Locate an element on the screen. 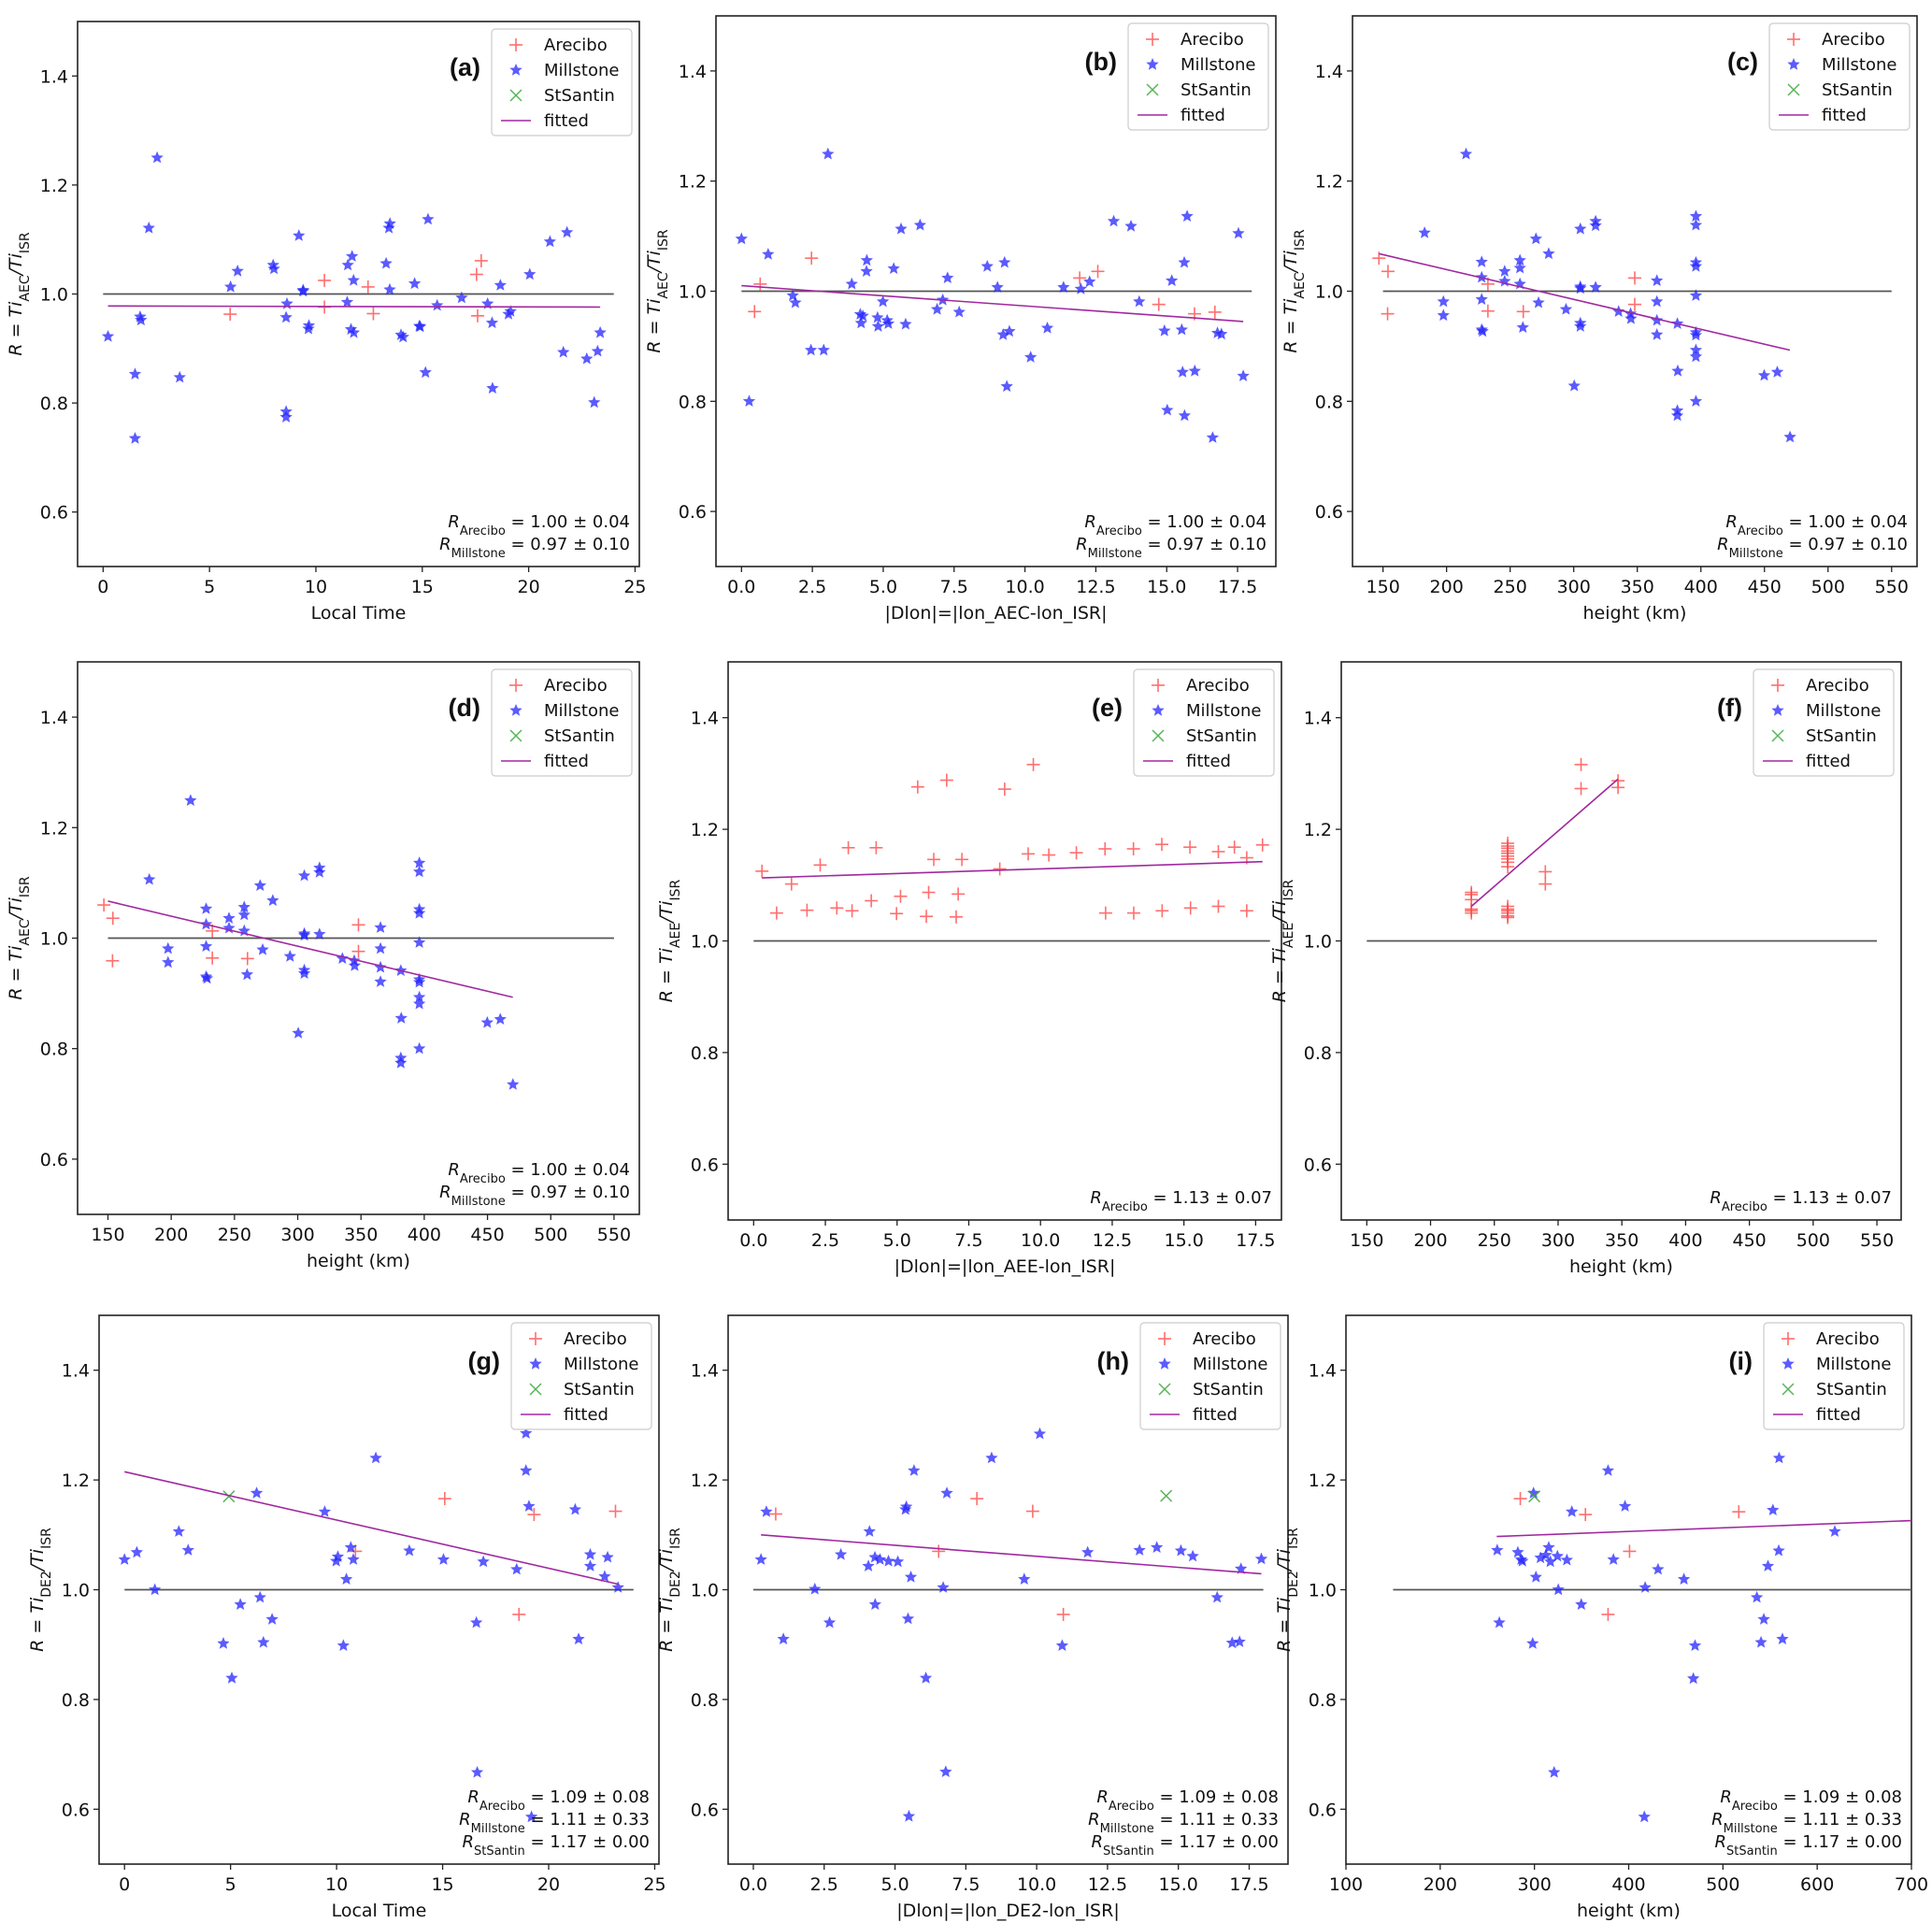  stat-value: = 1.09 ± 0.08 is located at coordinates (587, 1797).